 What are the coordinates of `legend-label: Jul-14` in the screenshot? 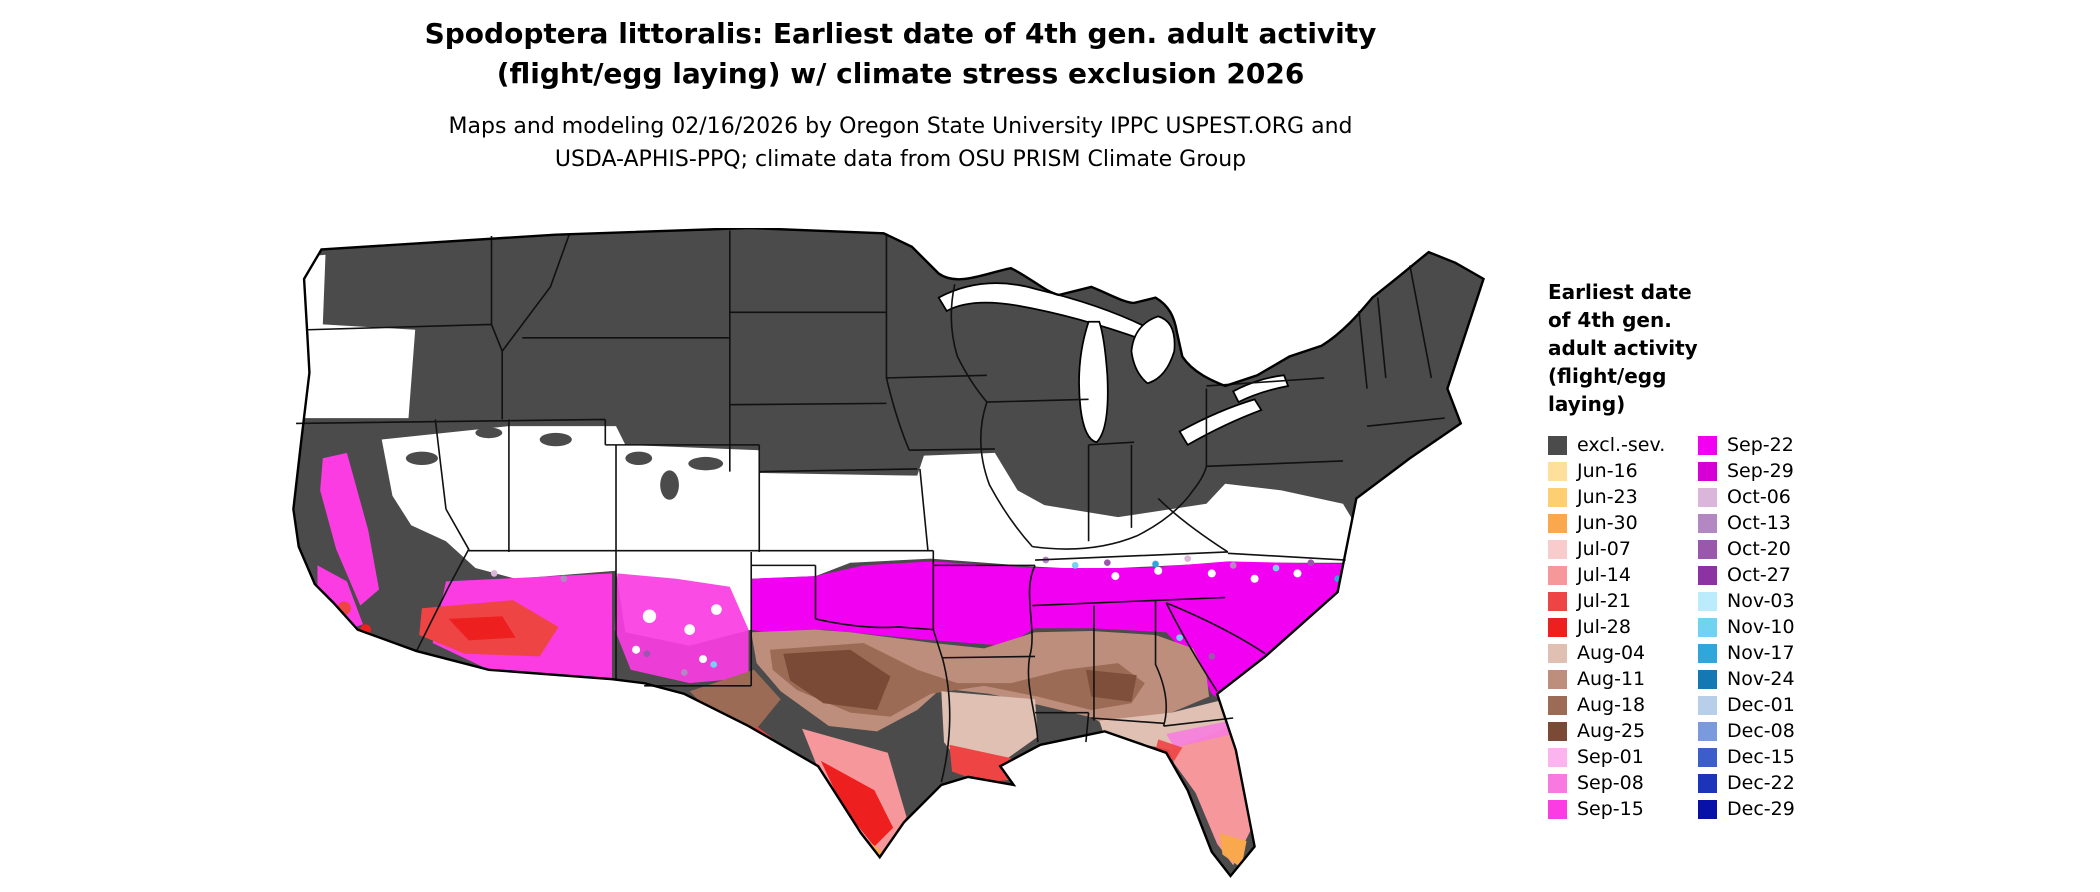 It's located at (1604, 575).